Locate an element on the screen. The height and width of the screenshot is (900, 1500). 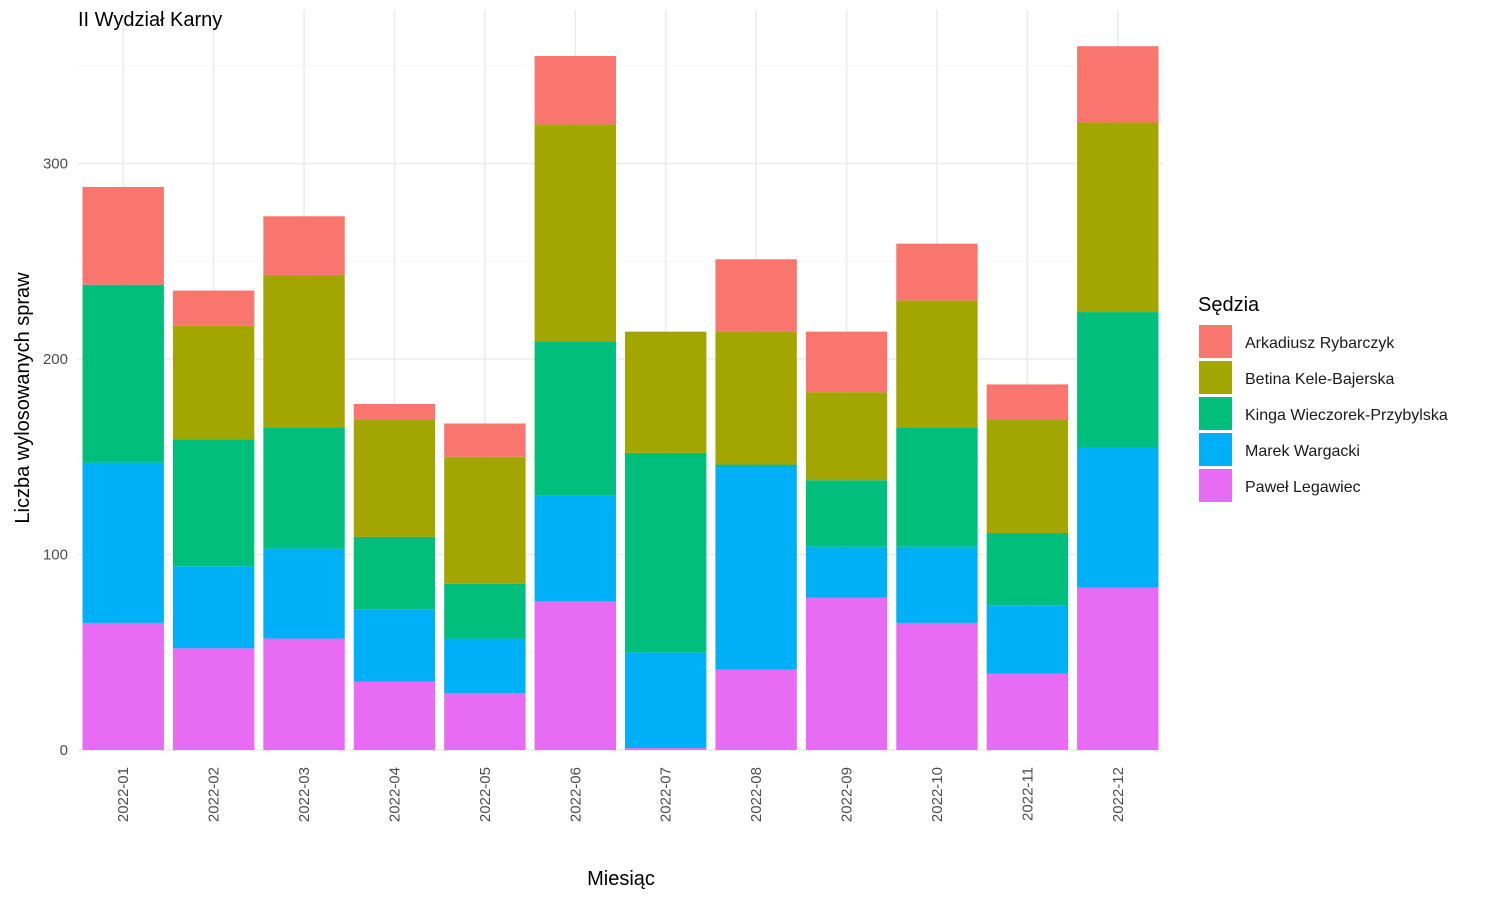
x-tick-label: 2022-10 is located at coordinates (937, 794).